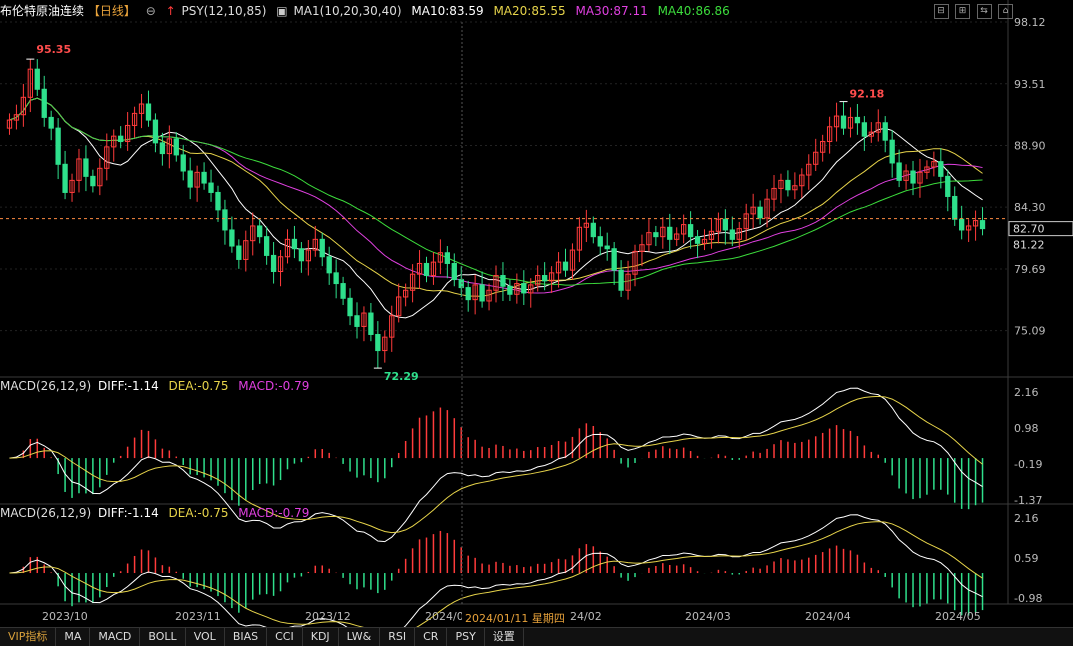 This screenshot has height=646, width=1073. I want to click on current-price-label: 82.70, so click(1029, 229).